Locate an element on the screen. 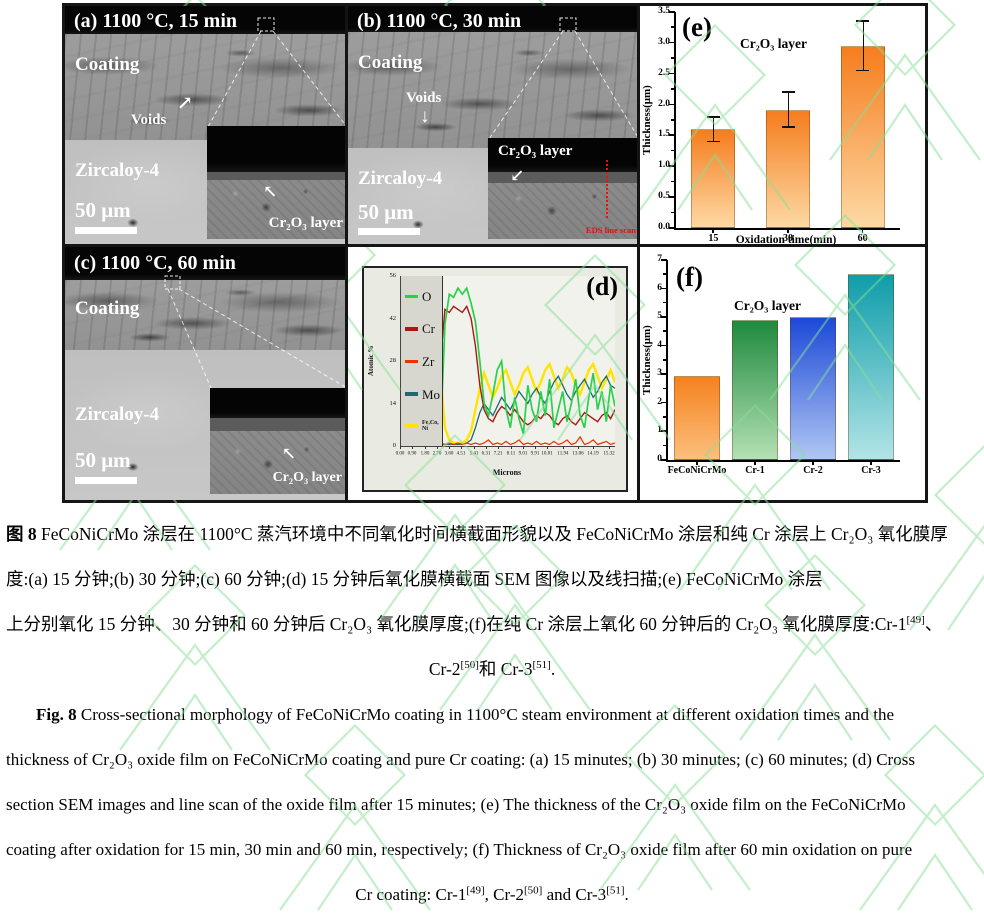 Image resolution: width=984 pixels, height=923 pixels. legend-label: Zr is located at coordinates (428, 361).